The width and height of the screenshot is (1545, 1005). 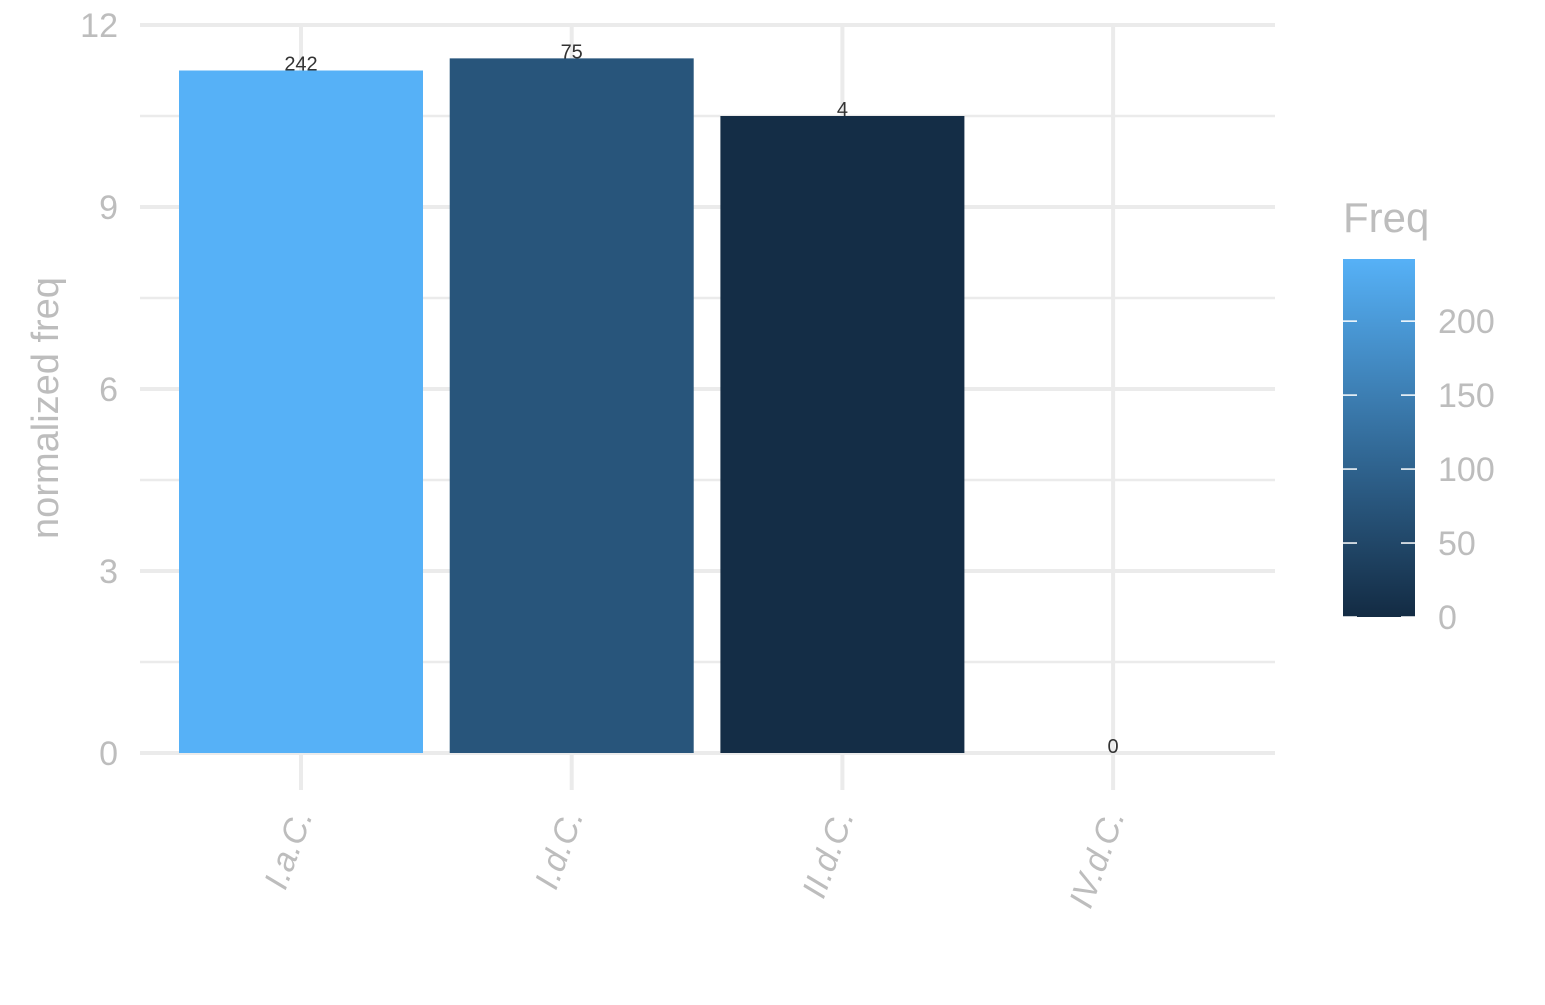 What do you see at coordinates (1386, 217) in the screenshot?
I see `legend-title: Freq` at bounding box center [1386, 217].